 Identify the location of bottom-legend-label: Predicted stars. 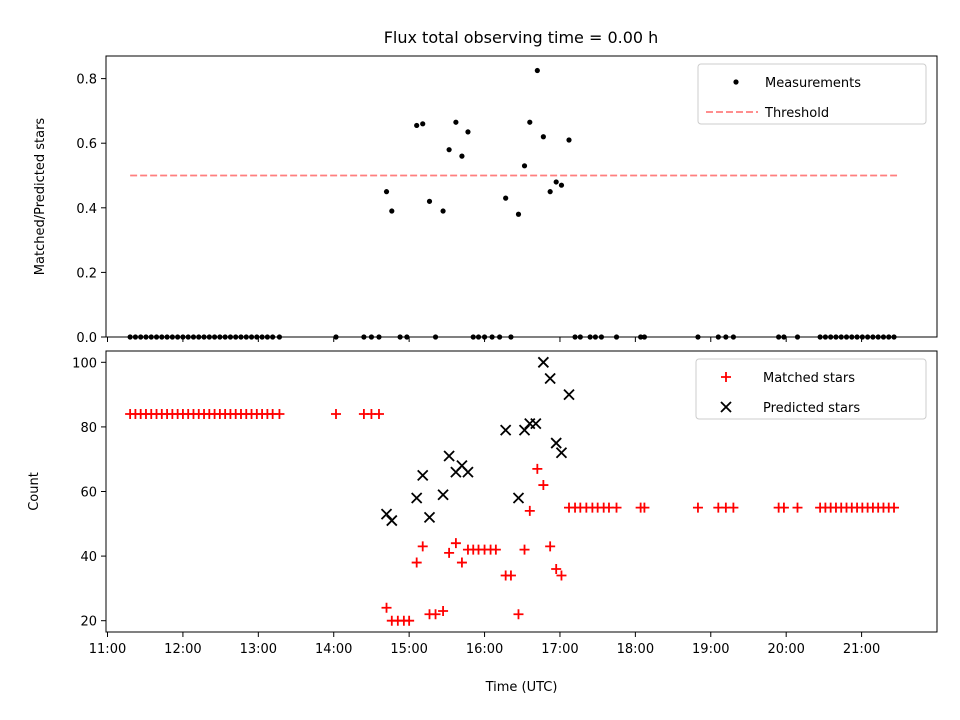
(811, 408).